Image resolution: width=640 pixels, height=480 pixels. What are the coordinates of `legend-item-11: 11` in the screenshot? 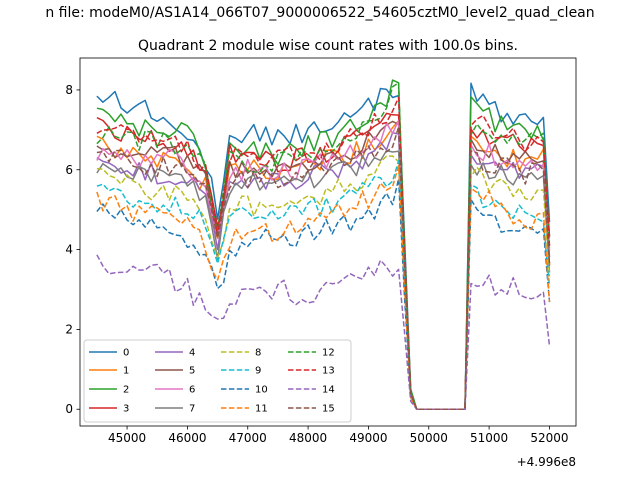 It's located at (244, 409).